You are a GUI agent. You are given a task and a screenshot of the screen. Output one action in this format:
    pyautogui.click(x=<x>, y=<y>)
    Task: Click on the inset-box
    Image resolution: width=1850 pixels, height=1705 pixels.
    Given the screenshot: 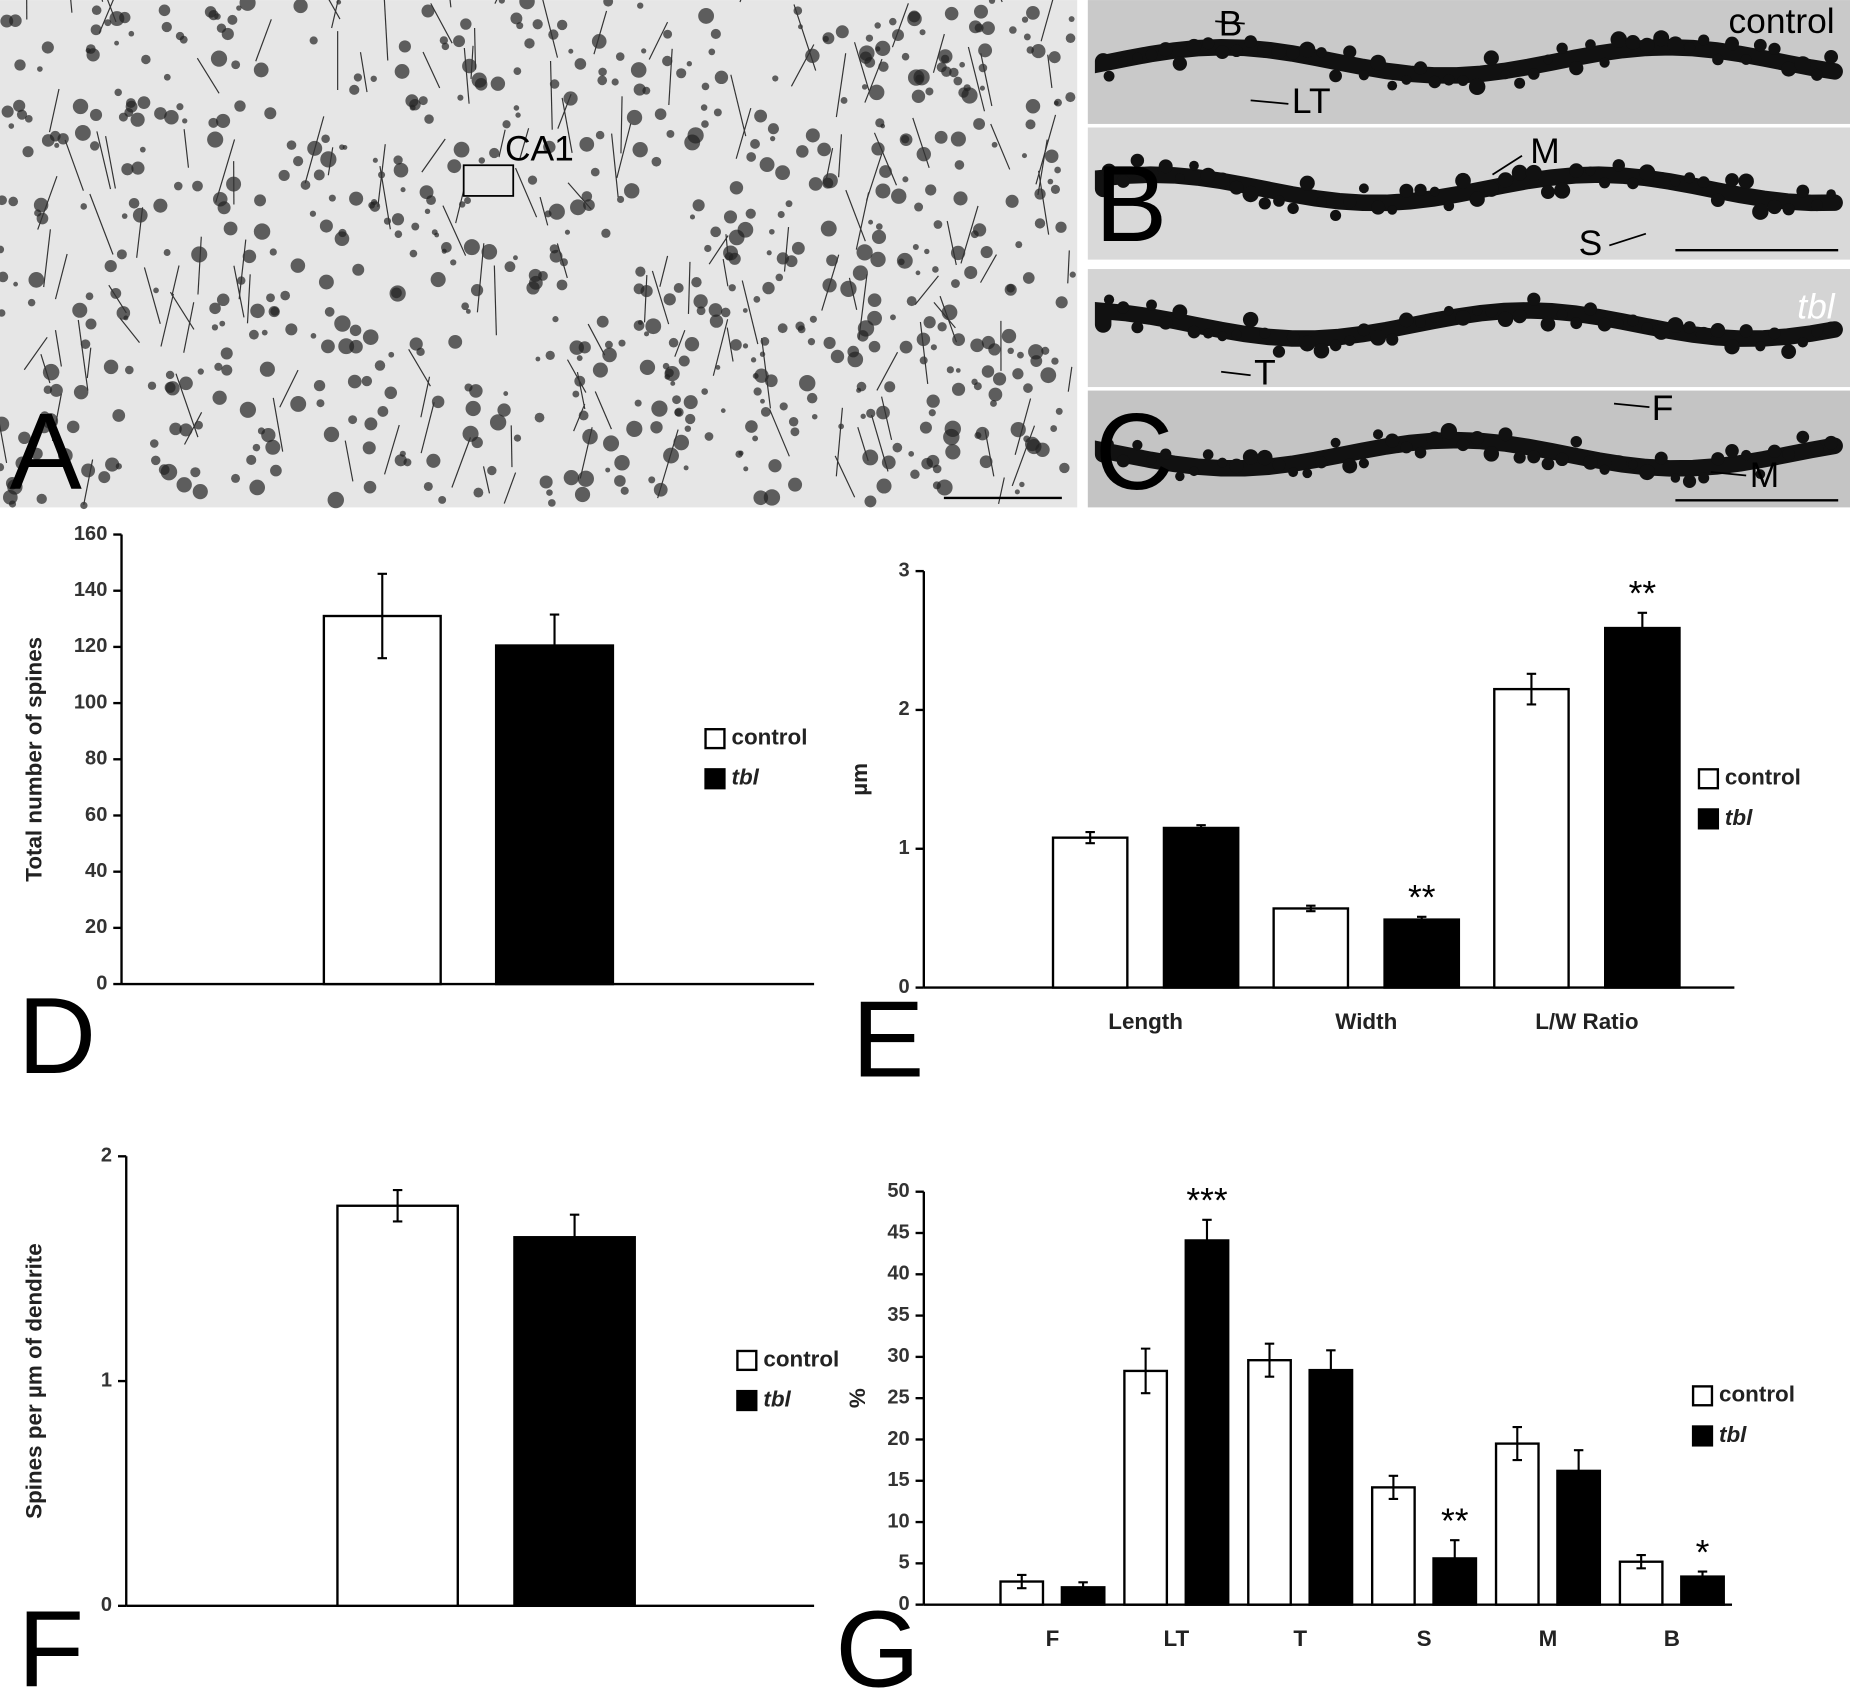 What is the action you would take?
    pyautogui.click(x=488, y=180)
    